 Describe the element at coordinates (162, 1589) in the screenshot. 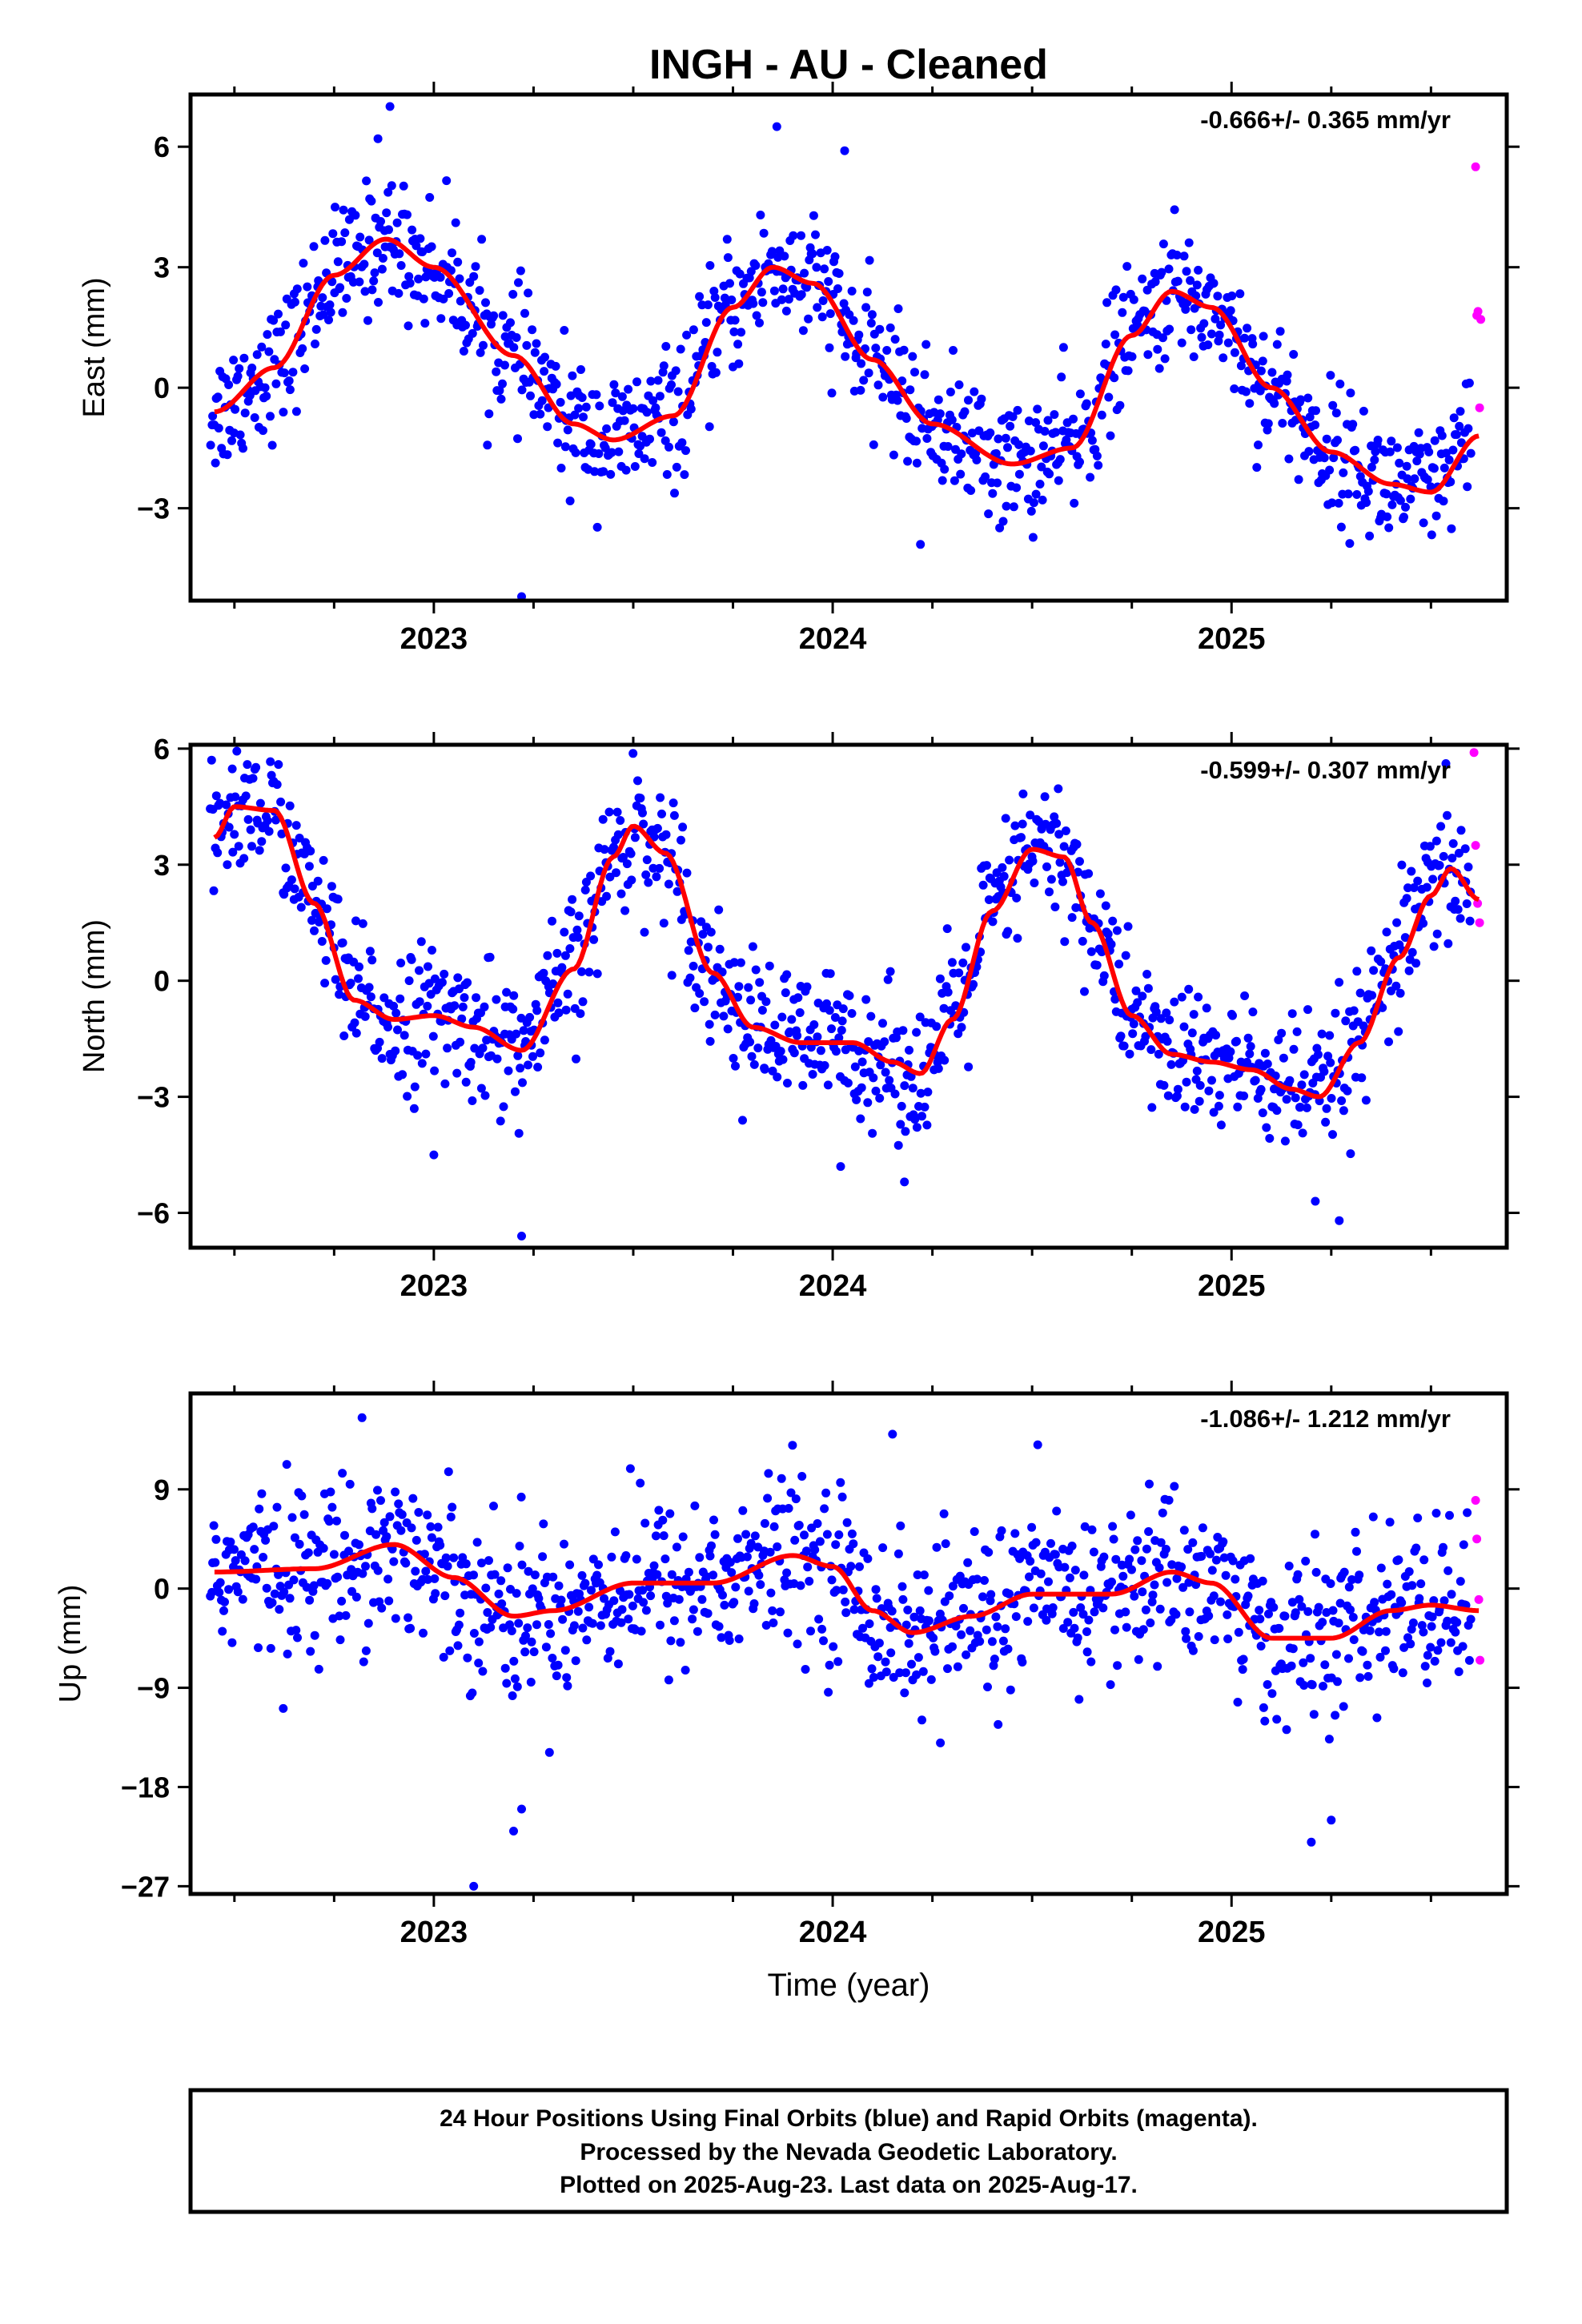

I see `y-tick-label: 0` at that location.